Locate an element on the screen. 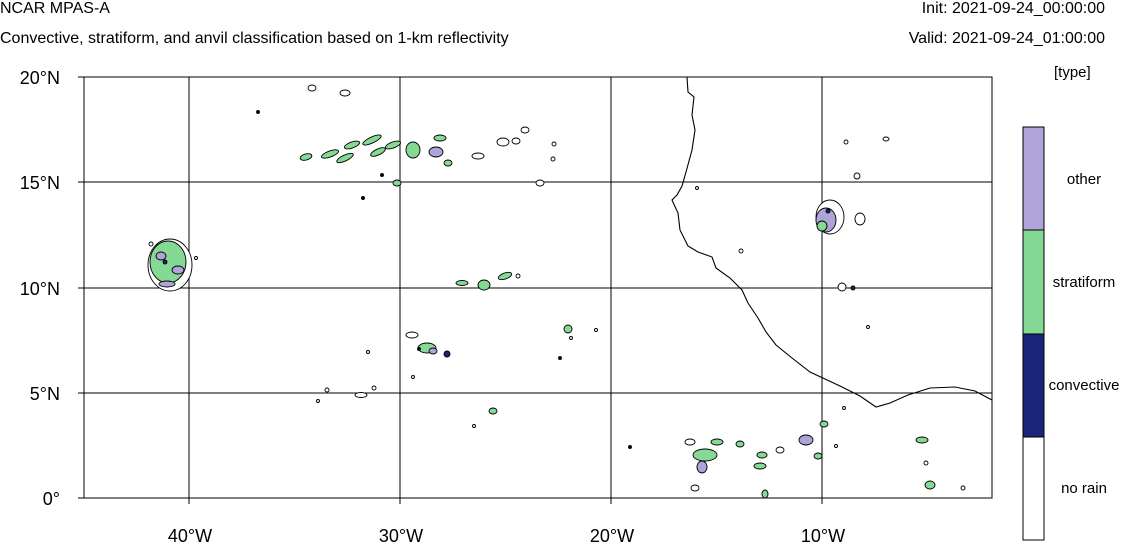  cluster-10w-13n is located at coordinates (792, 232).